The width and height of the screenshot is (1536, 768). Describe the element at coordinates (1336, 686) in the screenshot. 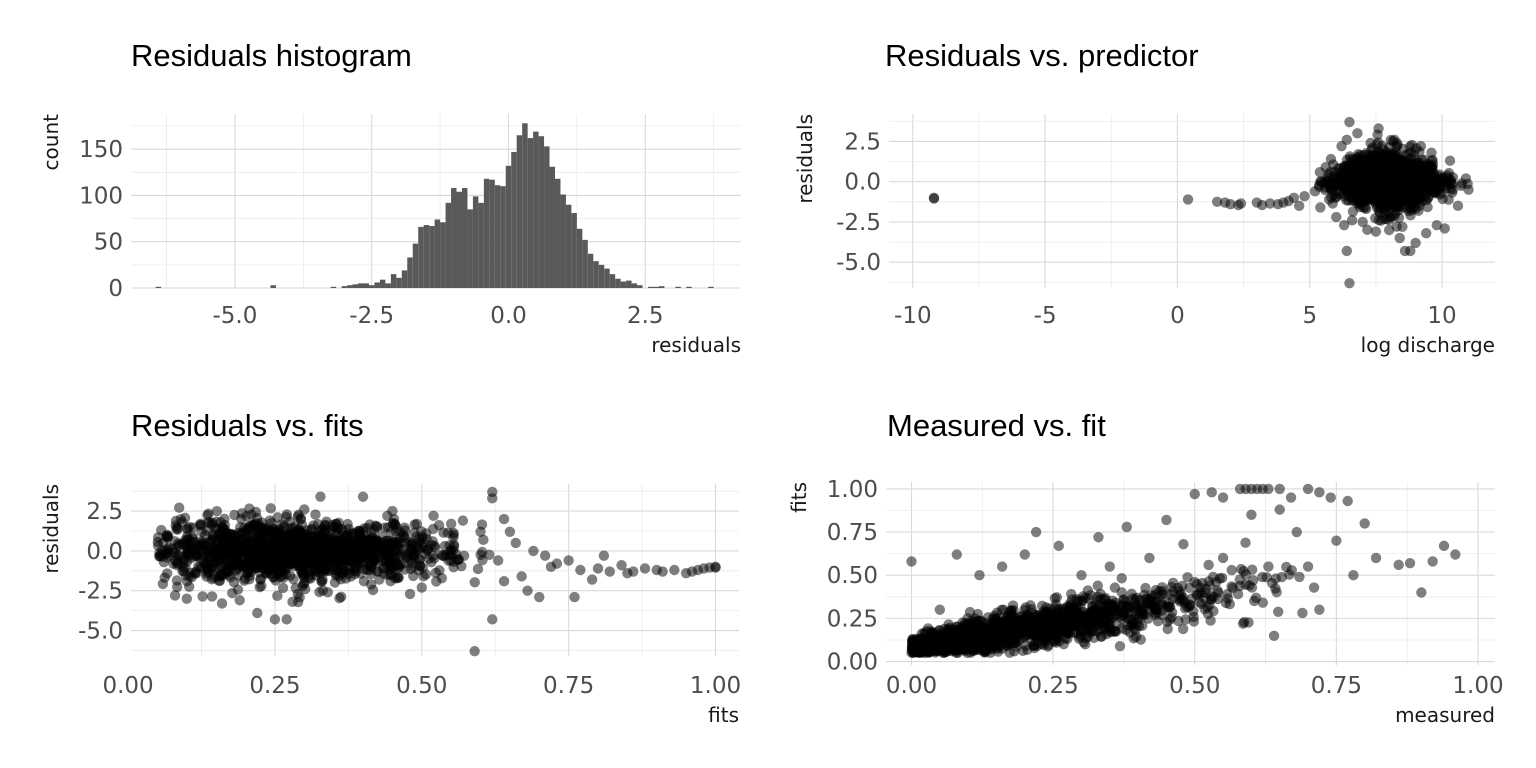

I see `x-tick-label: 0.75` at that location.